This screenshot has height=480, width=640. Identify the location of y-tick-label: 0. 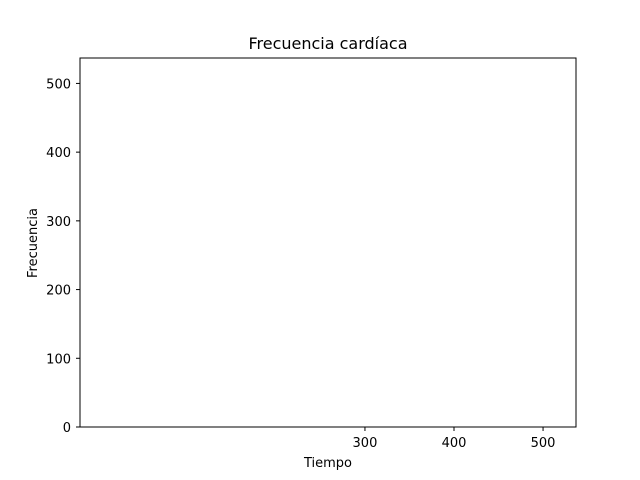
(67, 428).